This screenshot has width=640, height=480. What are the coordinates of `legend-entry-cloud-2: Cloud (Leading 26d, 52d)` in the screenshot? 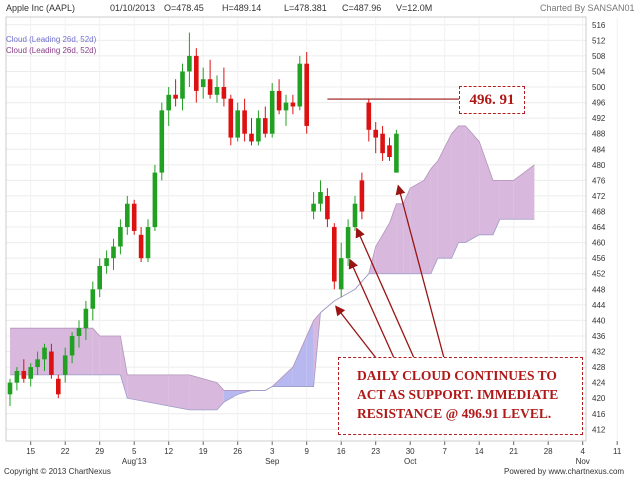 It's located at (51, 50).